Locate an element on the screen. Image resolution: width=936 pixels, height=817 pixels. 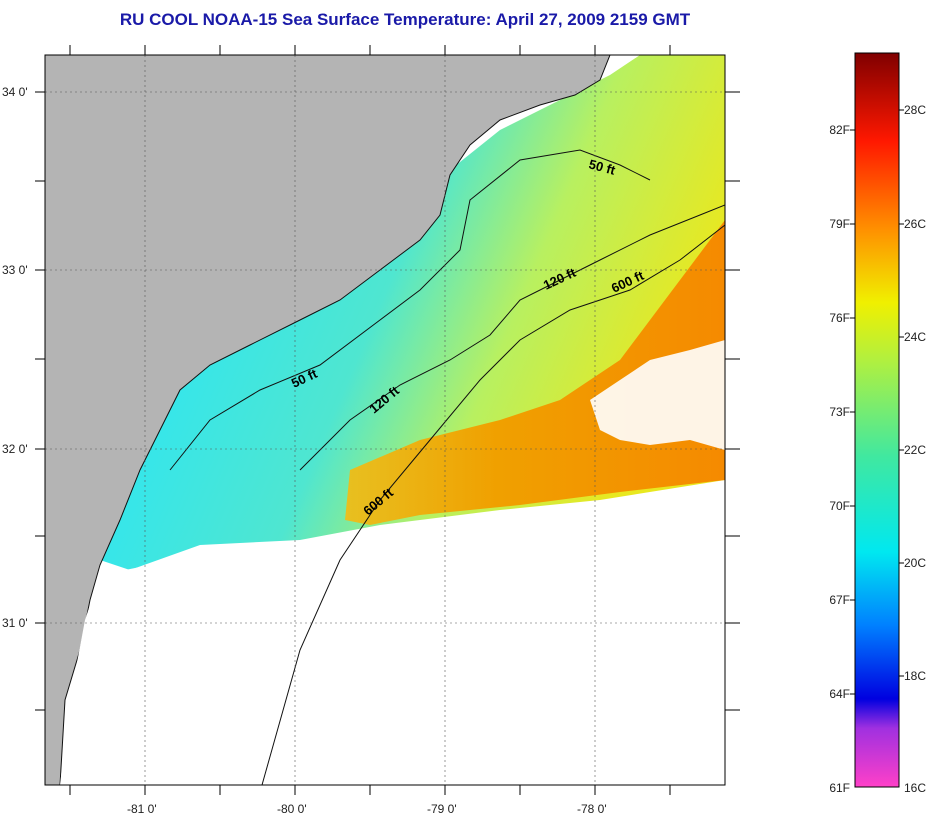
lat-label: 34 0' is located at coordinates (15, 92).